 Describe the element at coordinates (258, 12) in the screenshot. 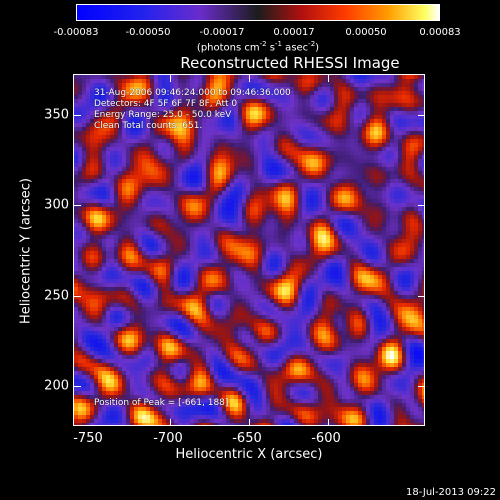

I see `colorbar` at that location.